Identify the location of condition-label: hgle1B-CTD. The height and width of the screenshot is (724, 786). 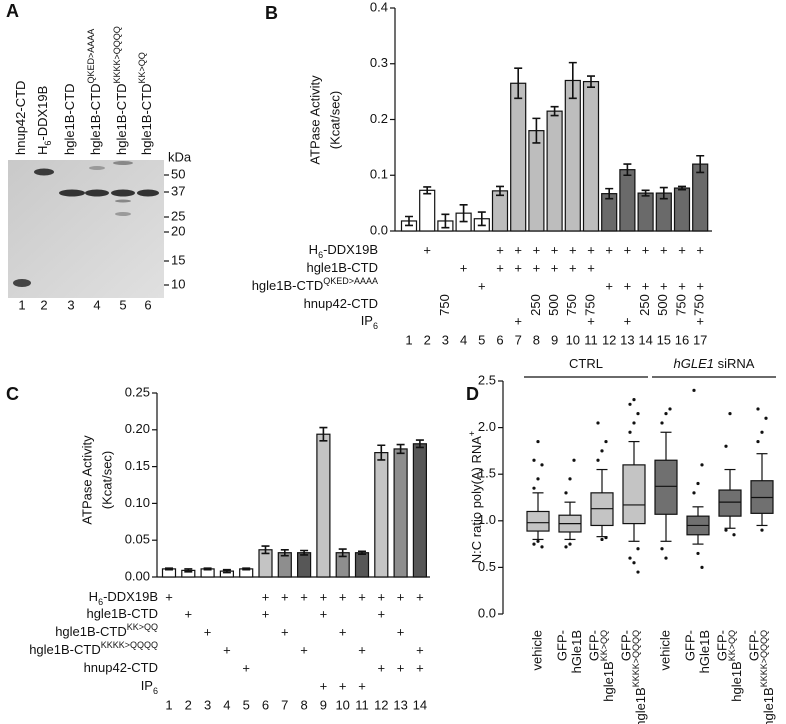
(122, 613).